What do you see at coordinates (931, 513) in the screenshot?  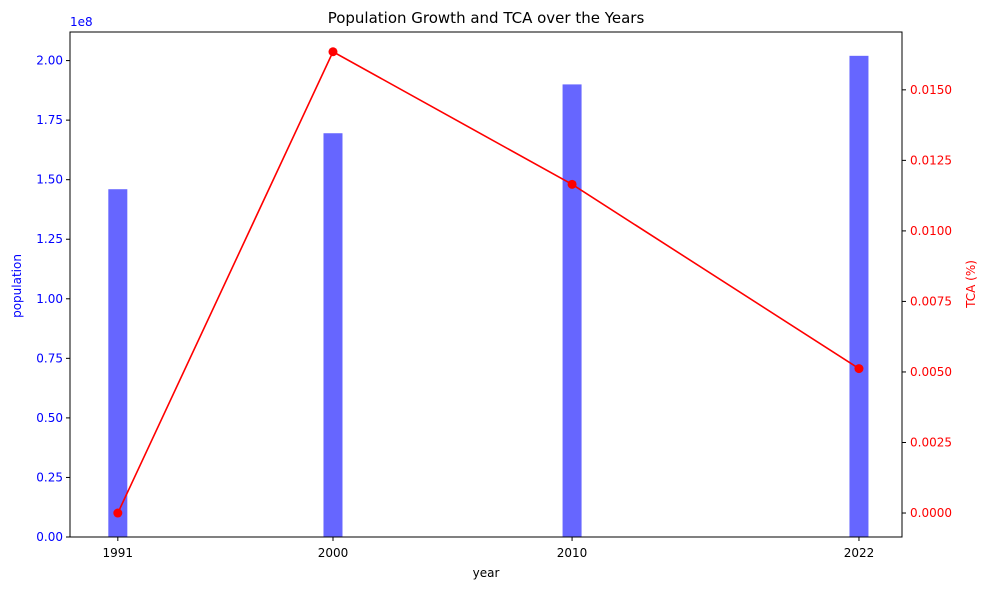 I see `right-y-tick-label: 0.0000` at bounding box center [931, 513].